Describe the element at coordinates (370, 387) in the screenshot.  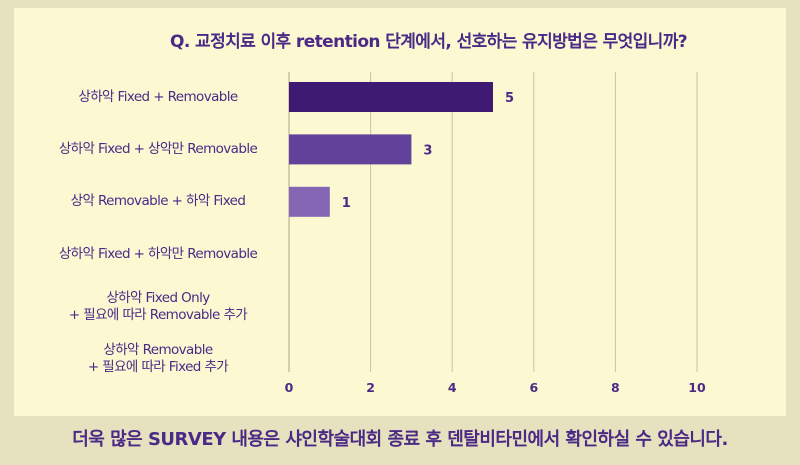
I see `x-tick-label: 2` at that location.